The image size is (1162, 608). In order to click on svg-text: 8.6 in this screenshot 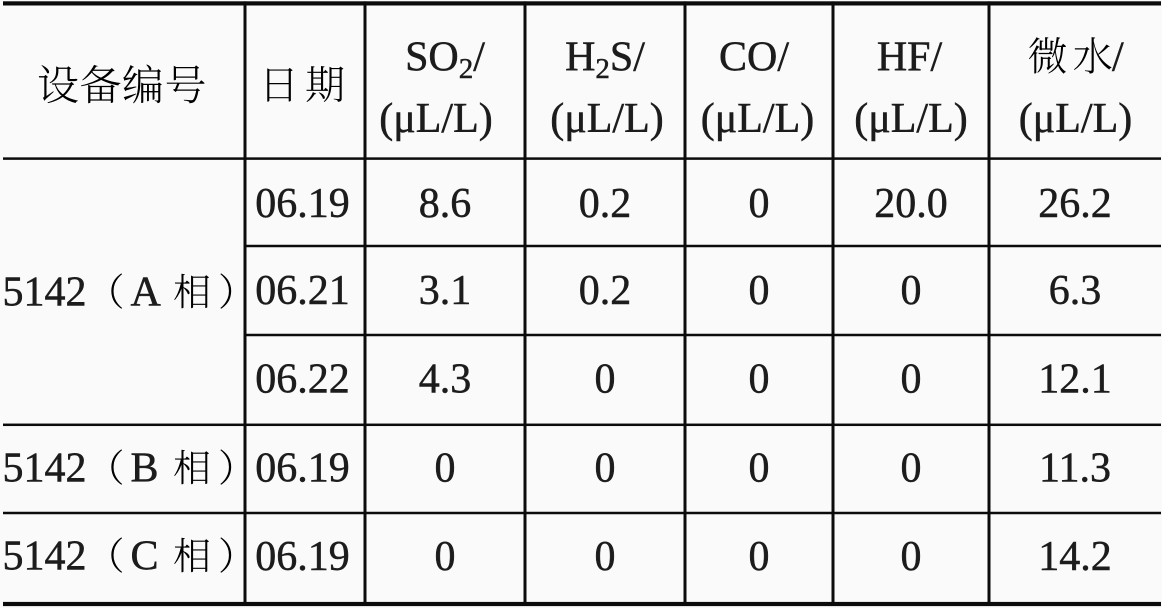, I will do `click(445, 204)`.